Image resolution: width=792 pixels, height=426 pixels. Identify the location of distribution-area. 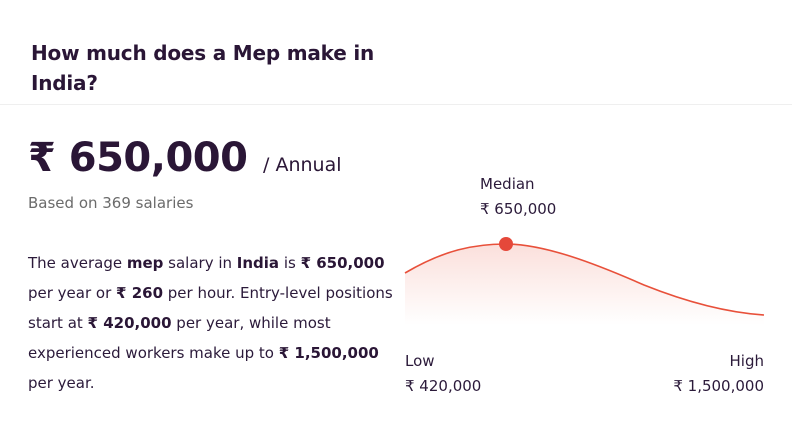
(584, 284).